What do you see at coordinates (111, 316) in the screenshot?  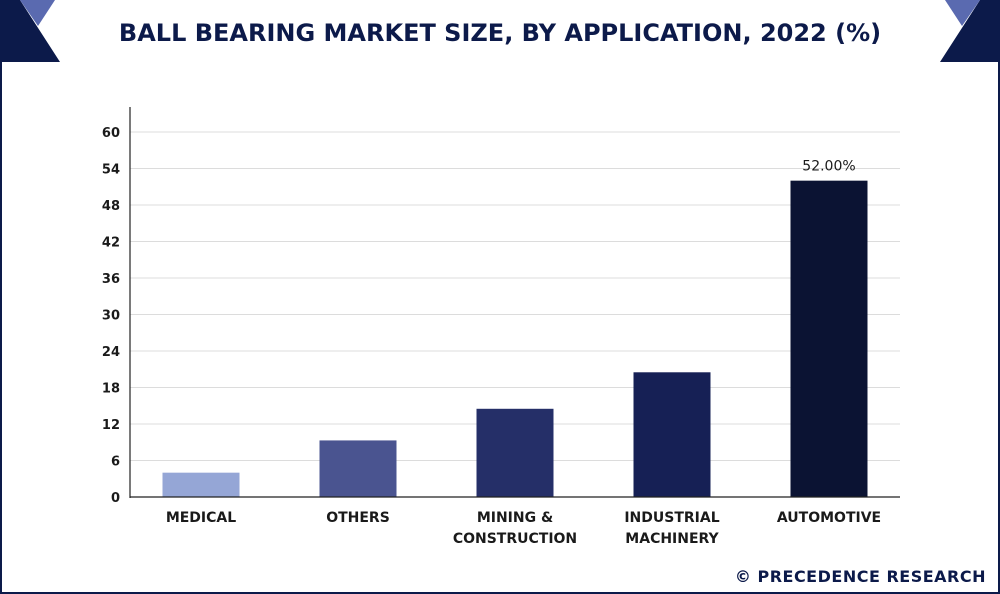 I see `y-tick-label: 30` at bounding box center [111, 316].